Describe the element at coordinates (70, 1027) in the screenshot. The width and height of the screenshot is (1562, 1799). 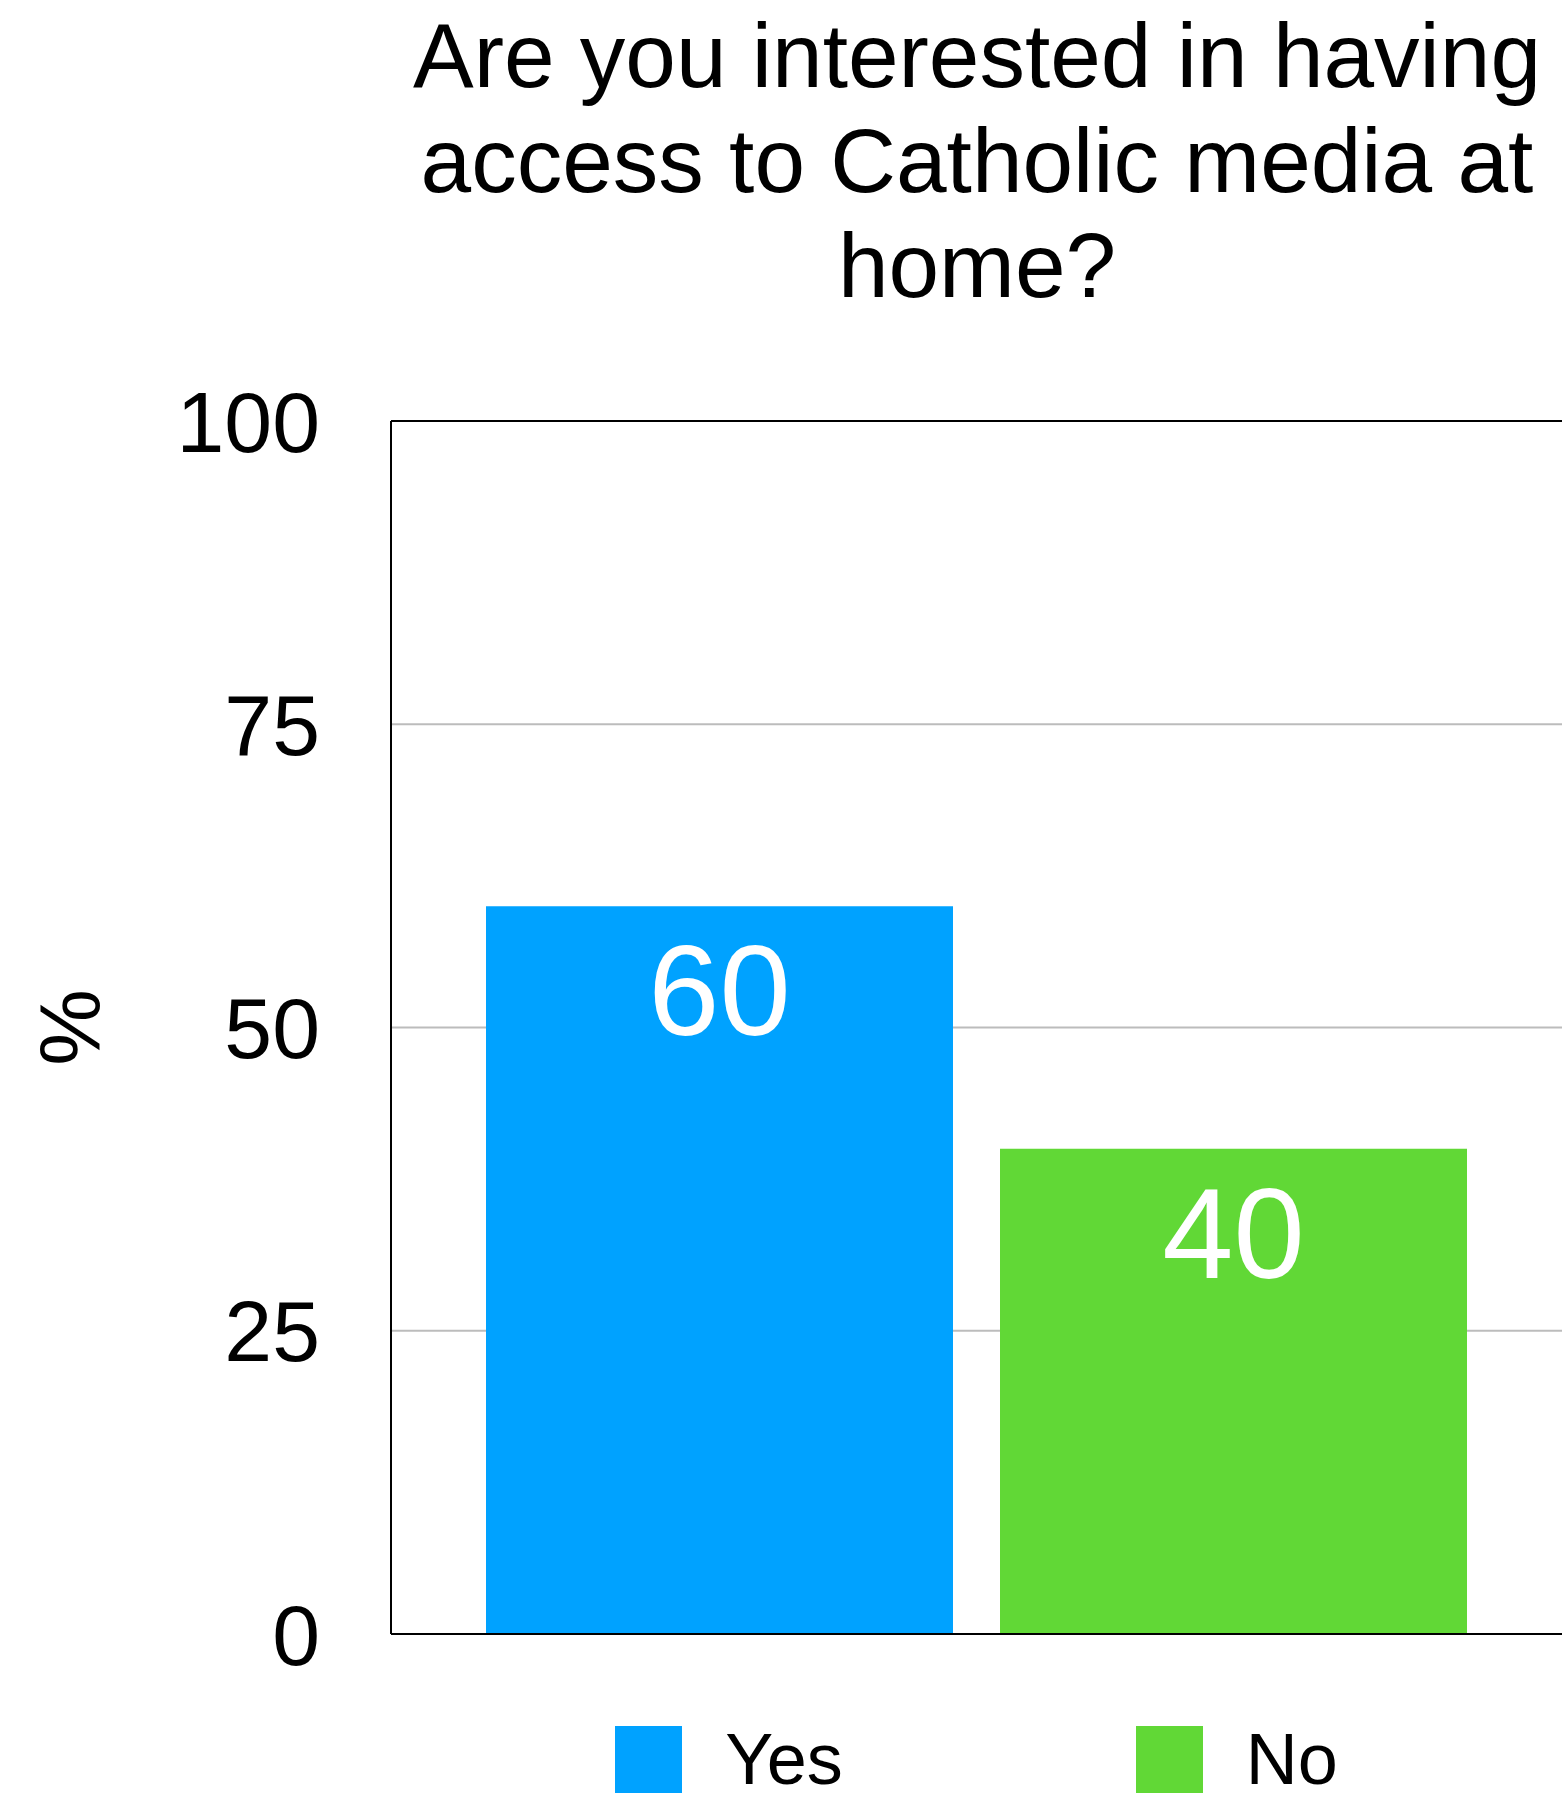
I see `y-axis-title: %` at that location.